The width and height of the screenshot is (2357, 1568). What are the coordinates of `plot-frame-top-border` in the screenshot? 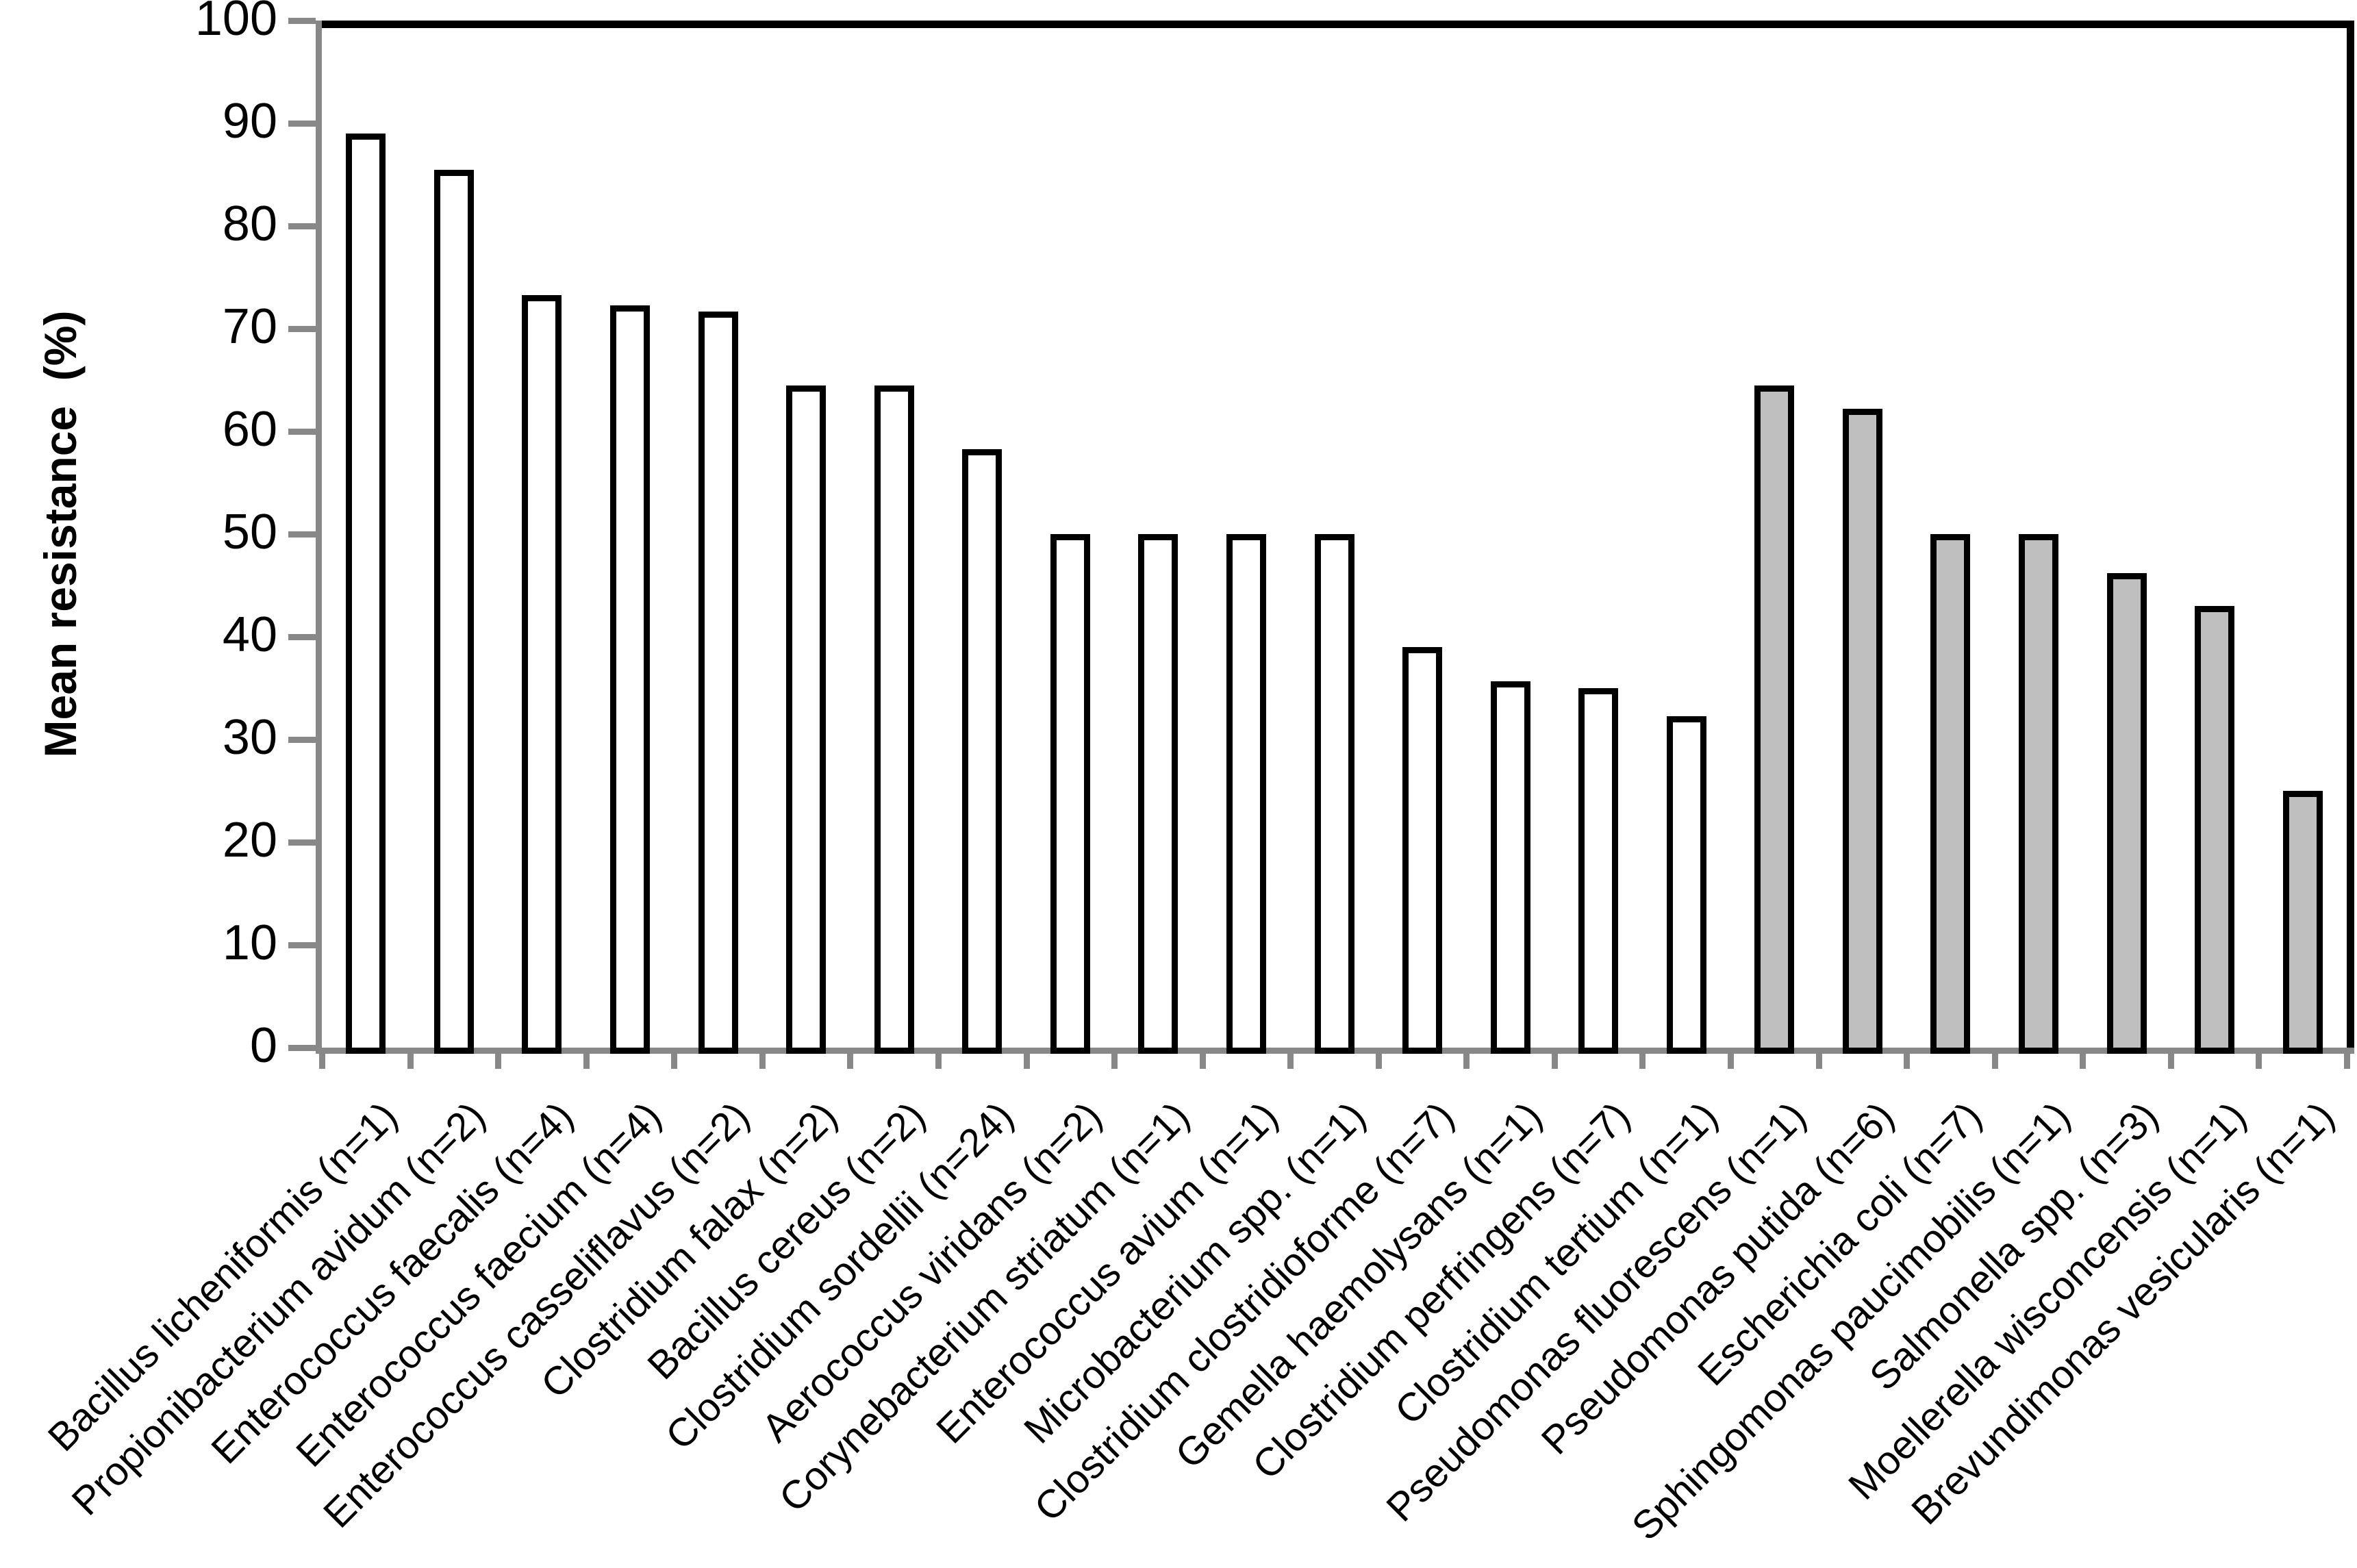 It's located at (1335, 24).